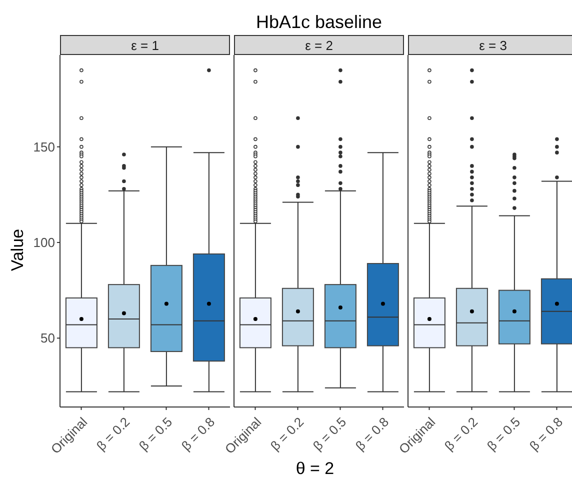  What do you see at coordinates (490, 45) in the screenshot?
I see `chart-subtitle: ε = 3` at bounding box center [490, 45].